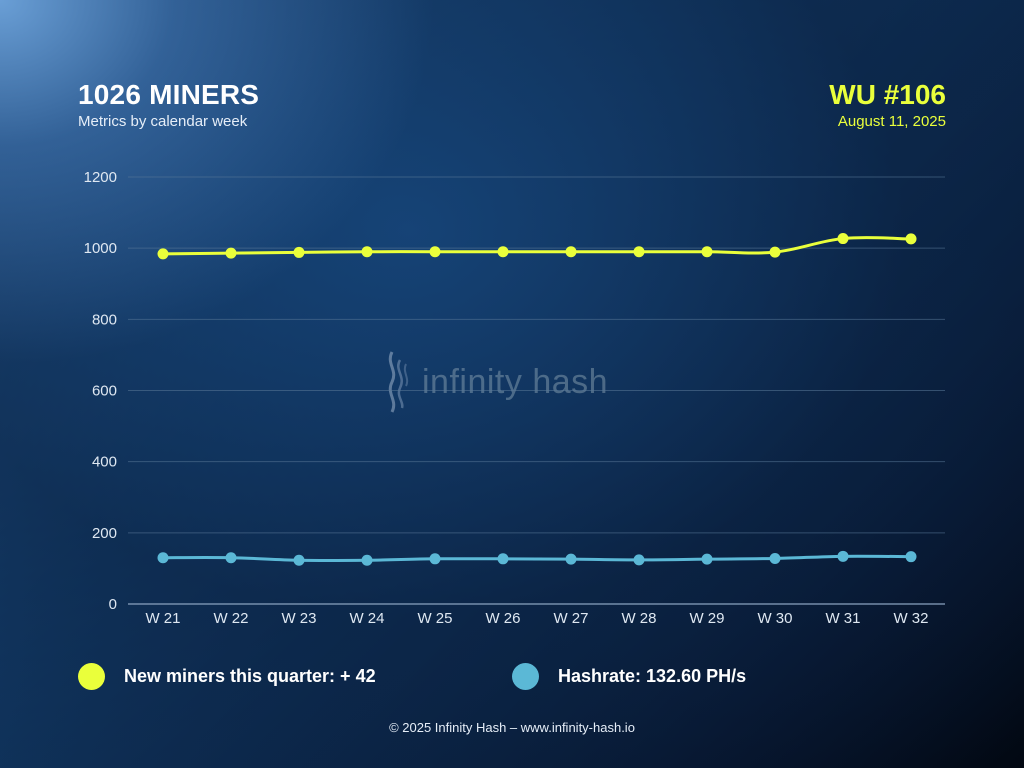  I want to click on x-tick-label: W 25, so click(434, 618).